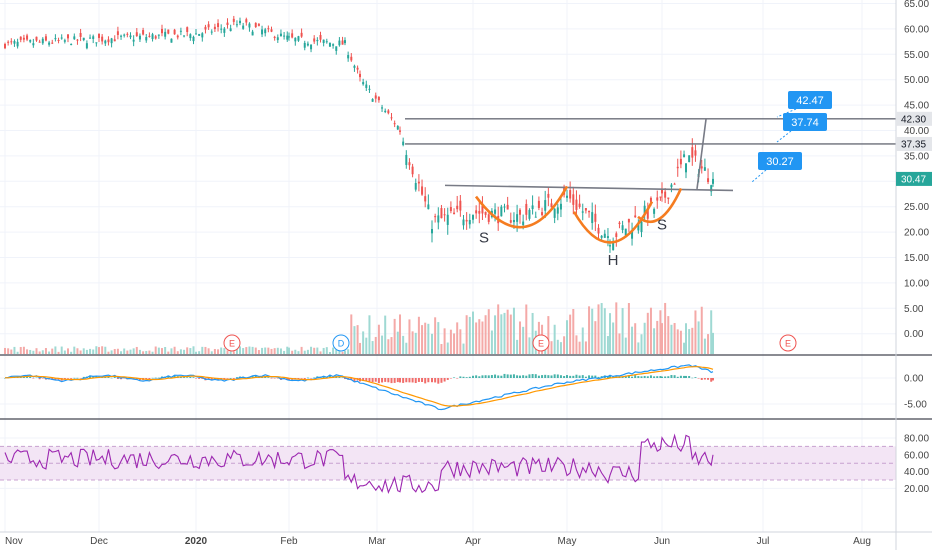 The image size is (932, 550). I want to click on pane-dividers, so click(466, 387).